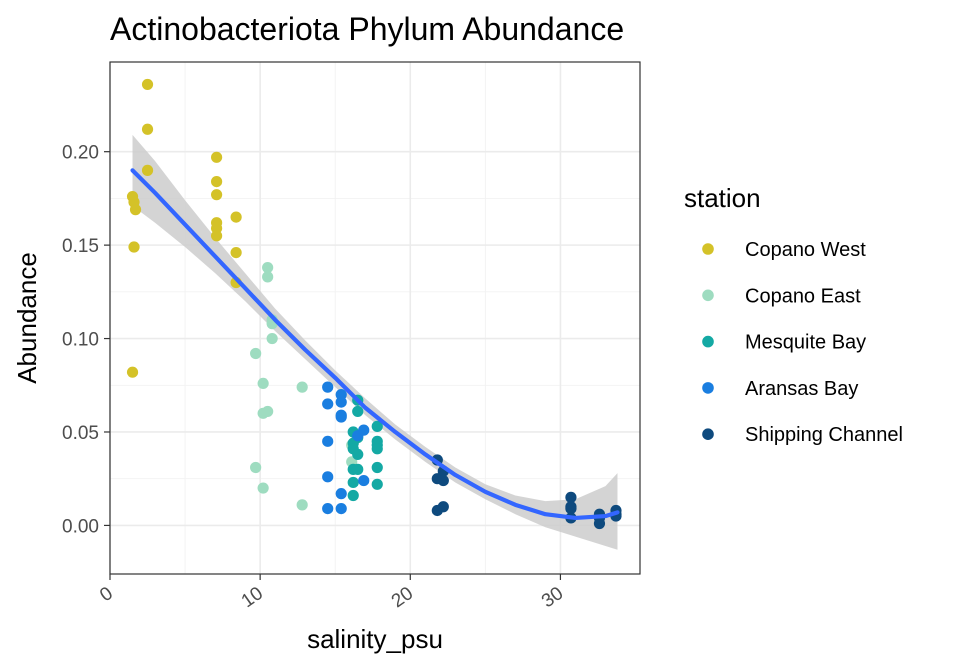  Describe the element at coordinates (27, 318) in the screenshot. I see `y-axis-title: Abundance` at that location.